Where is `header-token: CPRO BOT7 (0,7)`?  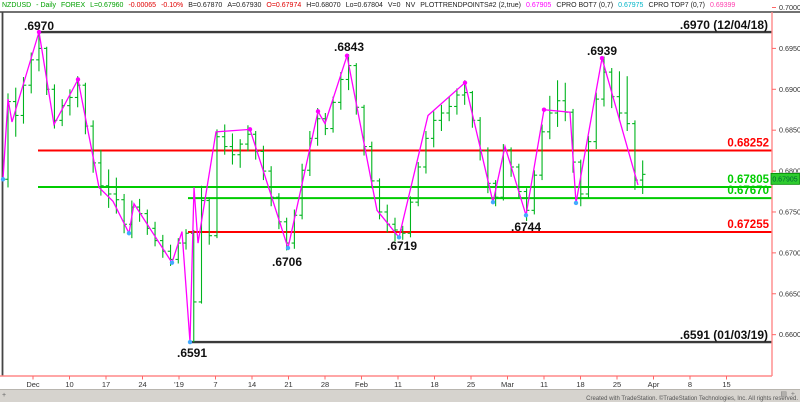
header-token: CPRO BOT7 (0,7) is located at coordinates (585, 5).